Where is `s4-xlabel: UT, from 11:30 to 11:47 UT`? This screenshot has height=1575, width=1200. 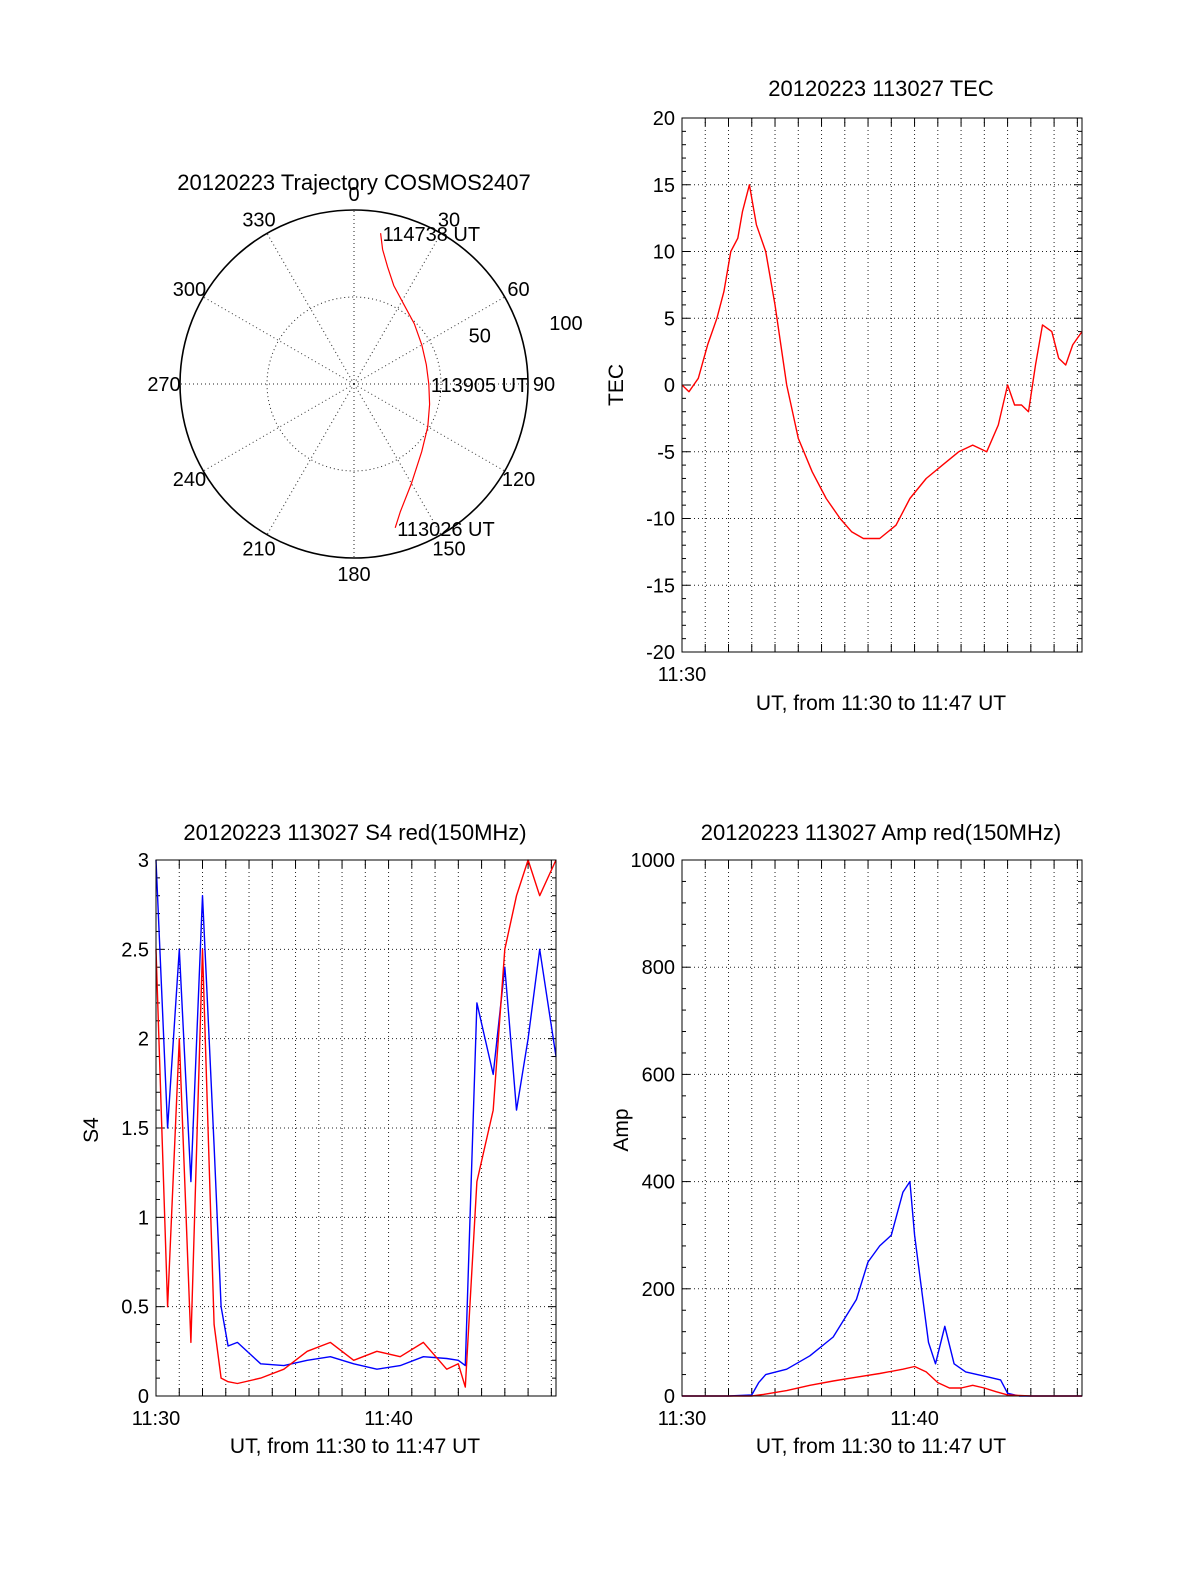
s4-xlabel: UT, from 11:30 to 11:47 UT is located at coordinates (355, 1446).